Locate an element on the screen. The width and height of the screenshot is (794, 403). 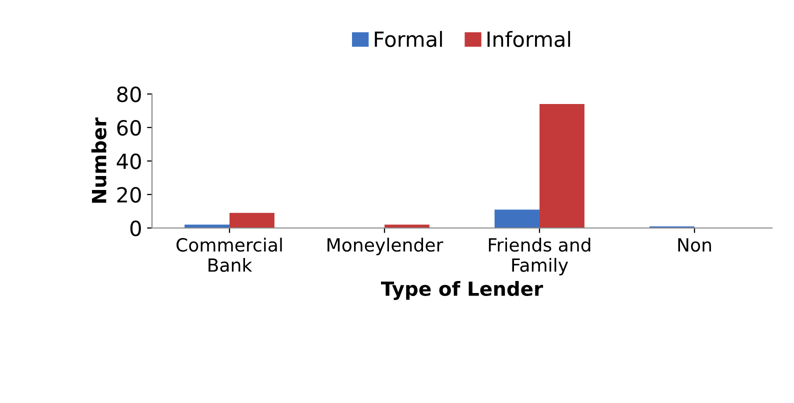
y-tick-label: 40 is located at coordinates (128, 161).